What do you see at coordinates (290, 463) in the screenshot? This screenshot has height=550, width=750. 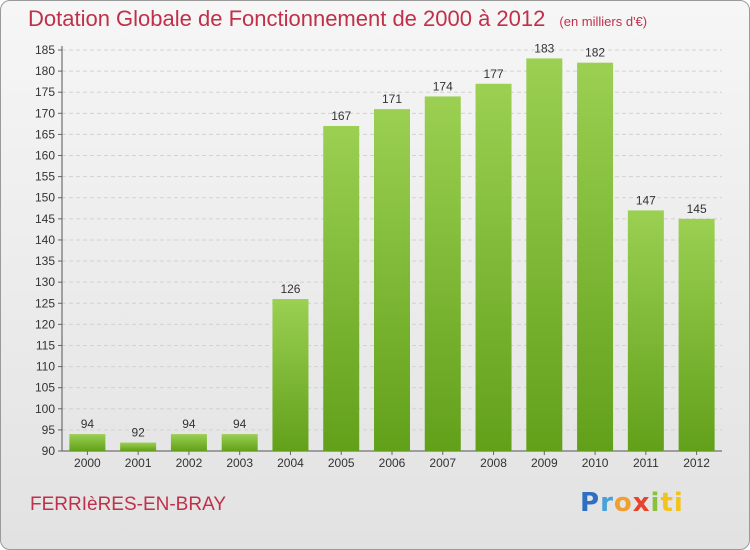 I see `x-tick-label: 2004` at bounding box center [290, 463].